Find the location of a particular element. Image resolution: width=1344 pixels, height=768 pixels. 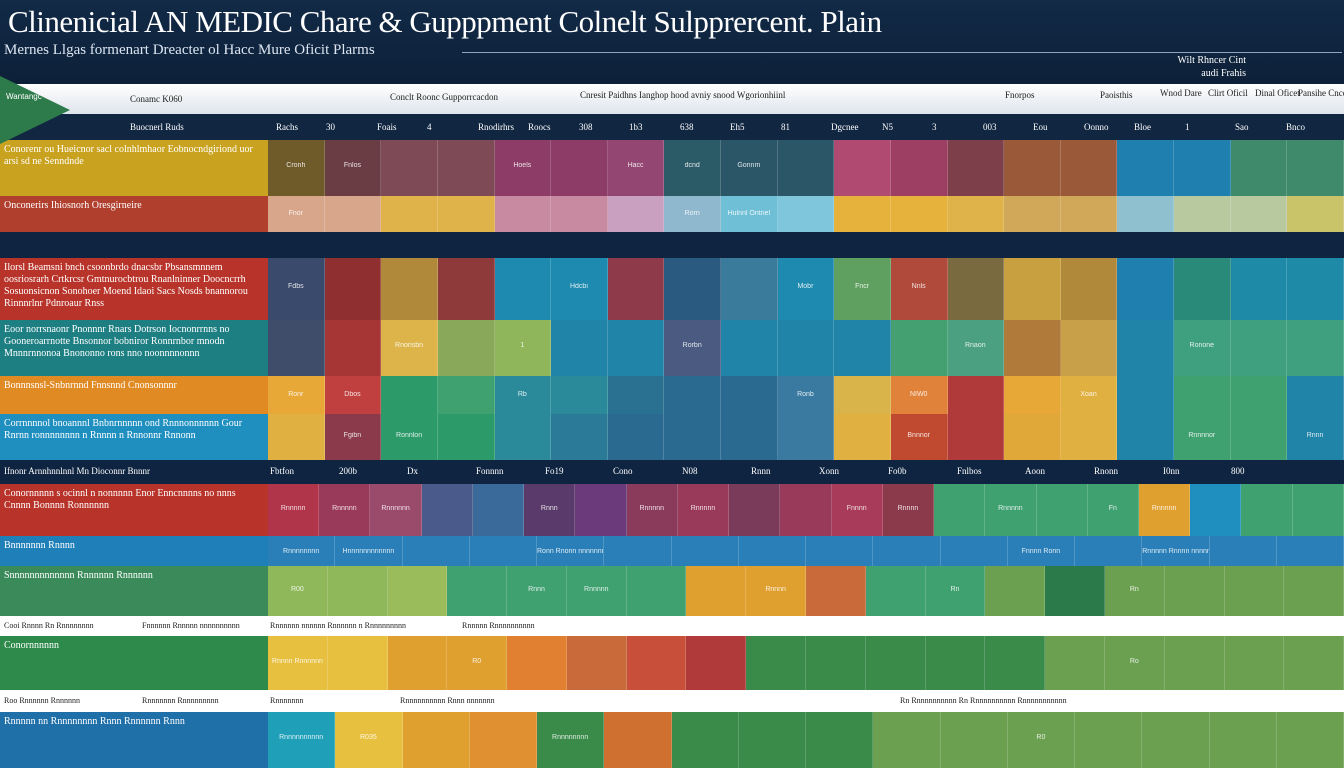

row-header-col: Eou is located at coordinates (1040, 127).